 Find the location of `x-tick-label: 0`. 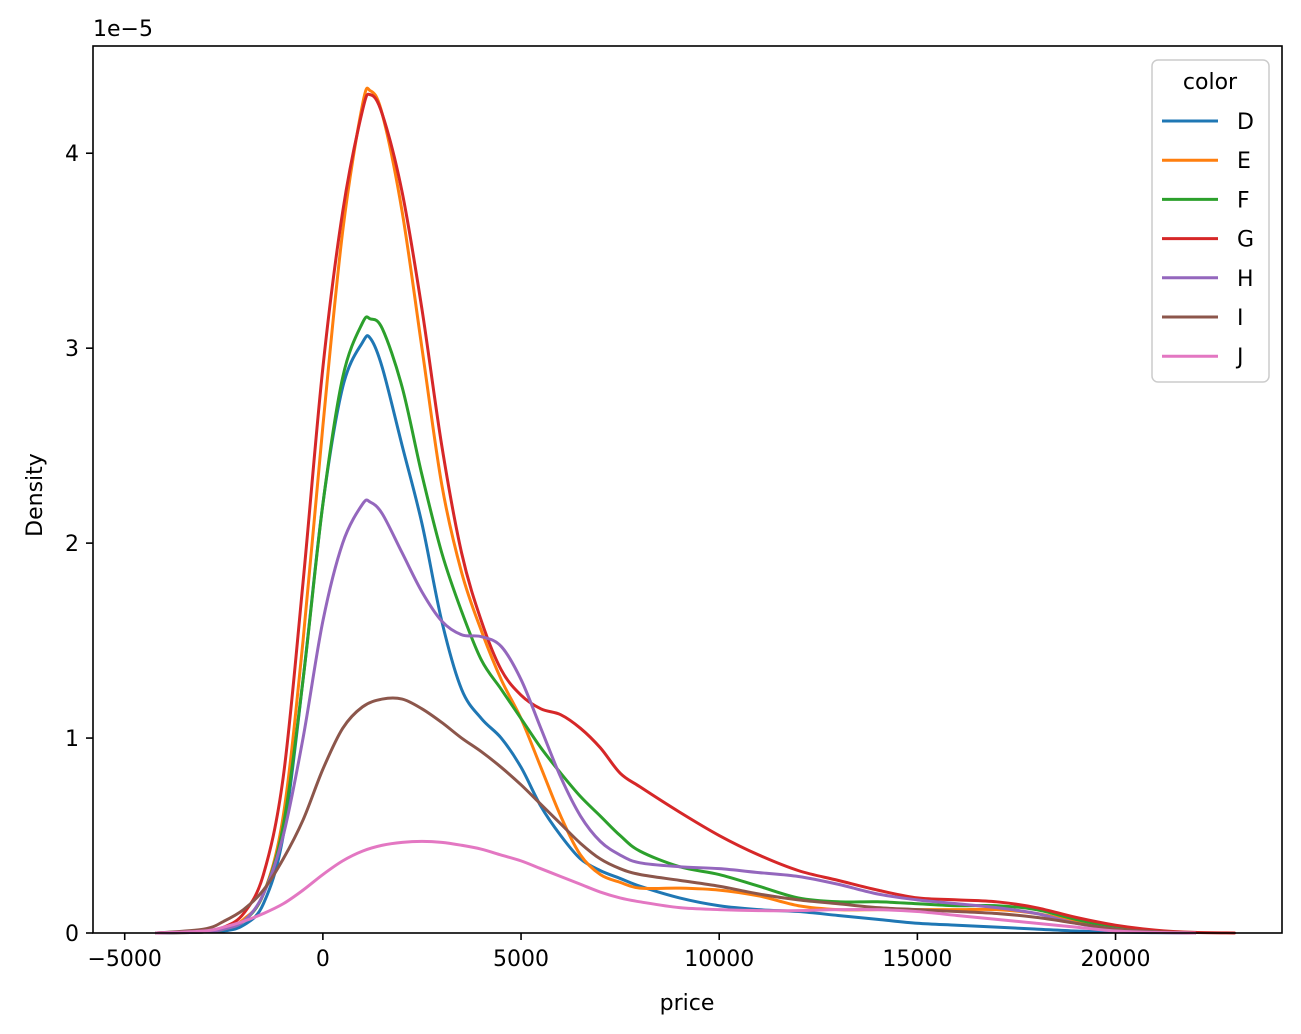

x-tick-label: 0 is located at coordinates (323, 959).